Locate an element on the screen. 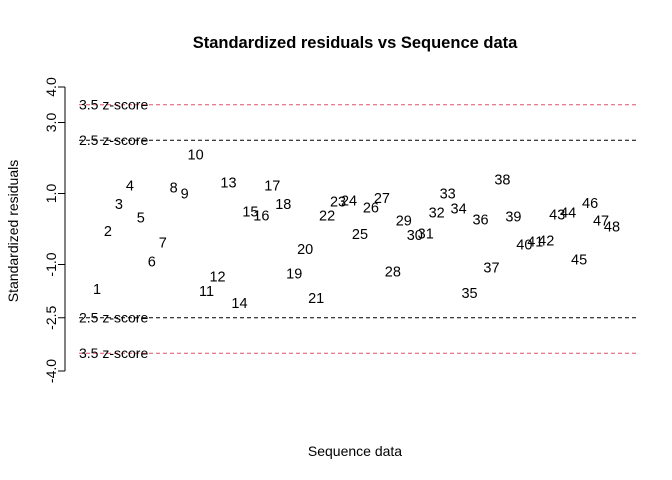  y-tick-label: -2.5 is located at coordinates (51, 317).